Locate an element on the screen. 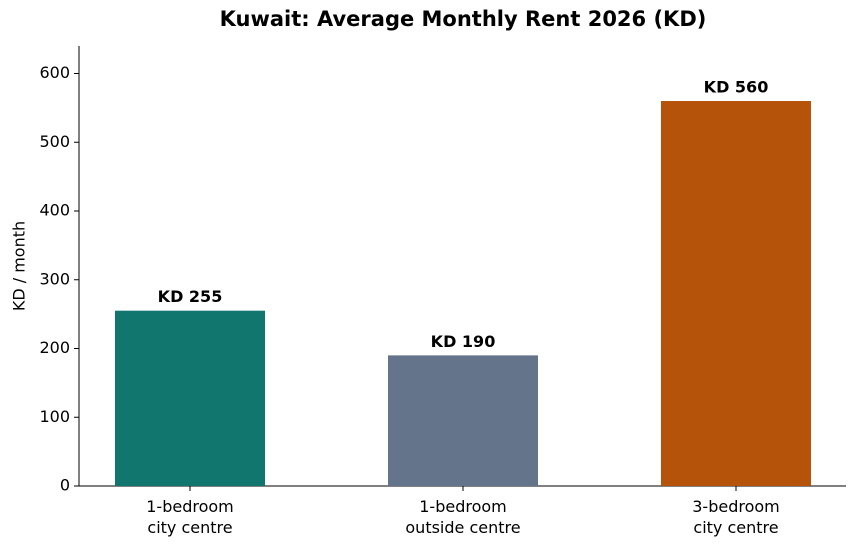  y-tick-label: 300 is located at coordinates (54, 278).